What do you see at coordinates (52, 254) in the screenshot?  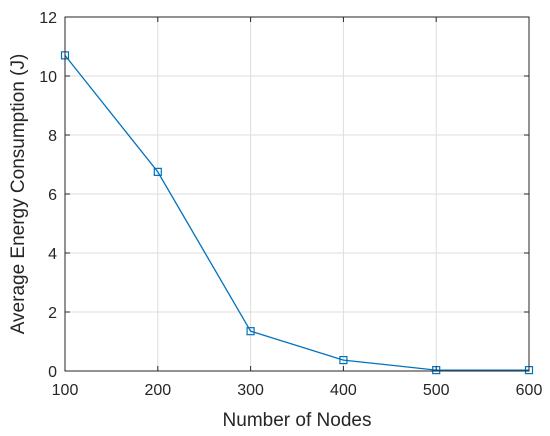 I see `y-tick-label-2: 4` at bounding box center [52, 254].